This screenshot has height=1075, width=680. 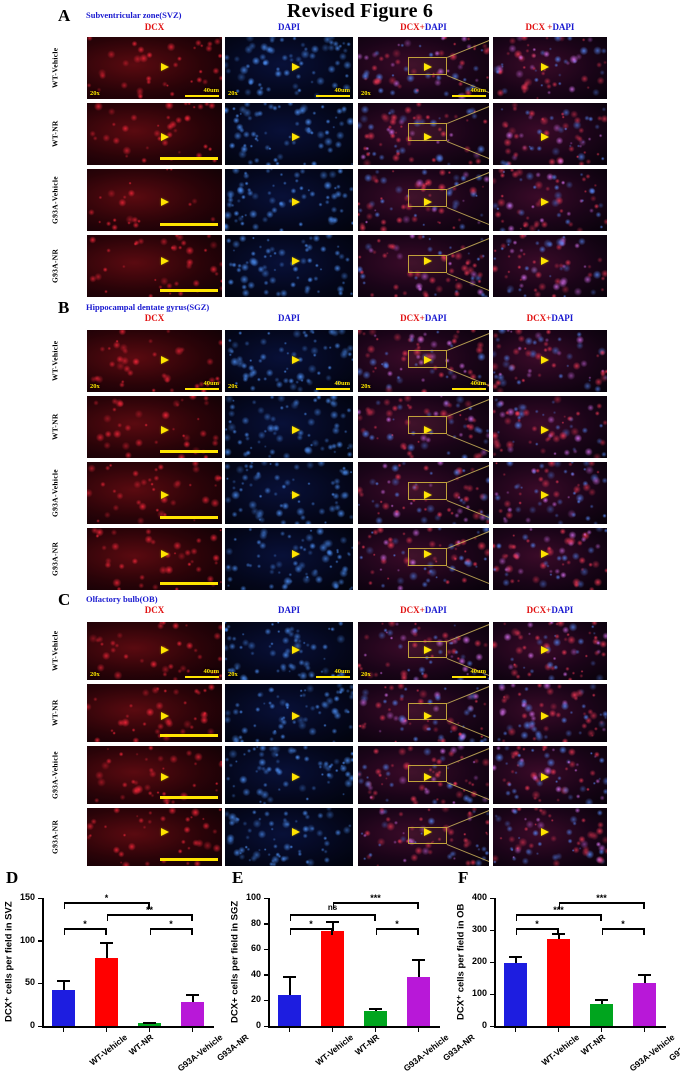 What do you see at coordinates (149, 915) in the screenshot?
I see `significance-bracket: **` at bounding box center [149, 915].